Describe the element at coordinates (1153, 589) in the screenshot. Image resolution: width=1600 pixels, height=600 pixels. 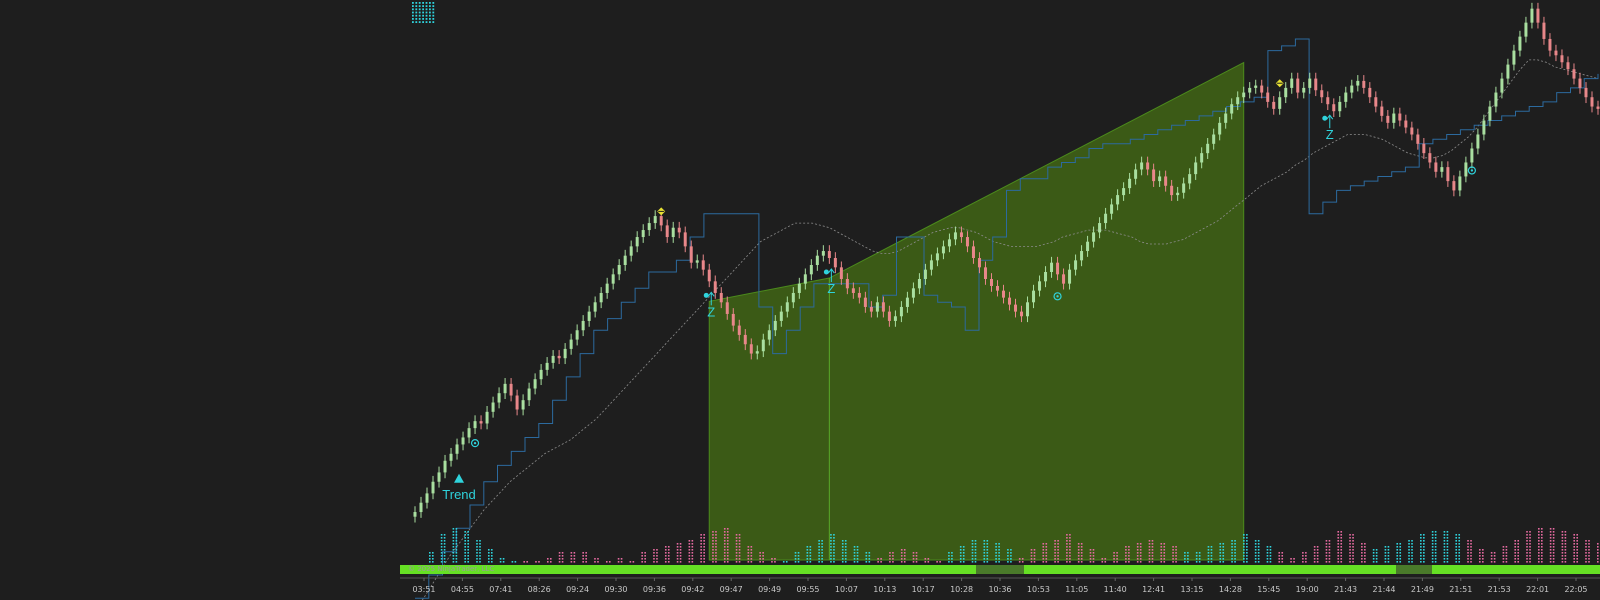
I see `time-tick-label: 12:41` at that location.